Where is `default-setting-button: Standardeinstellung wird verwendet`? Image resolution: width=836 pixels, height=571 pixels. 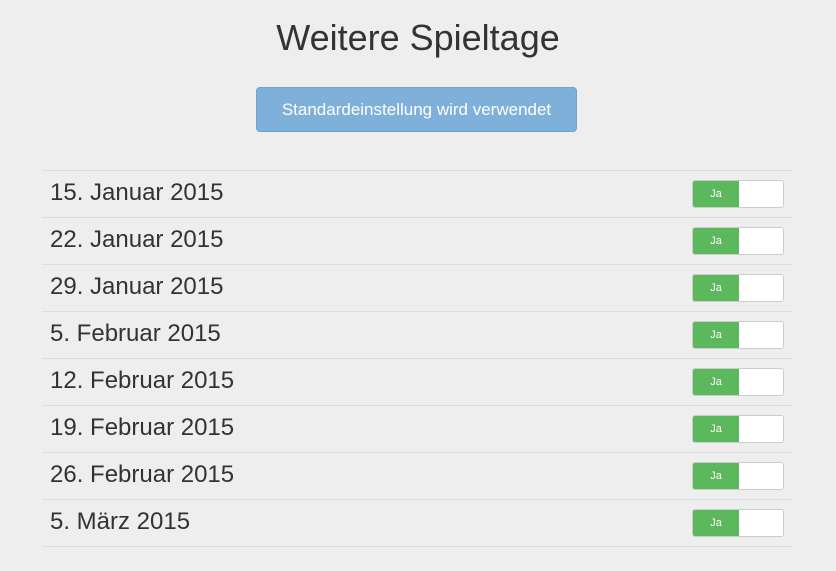
default-setting-button: Standardeinstellung wird verwendet is located at coordinates (416, 109).